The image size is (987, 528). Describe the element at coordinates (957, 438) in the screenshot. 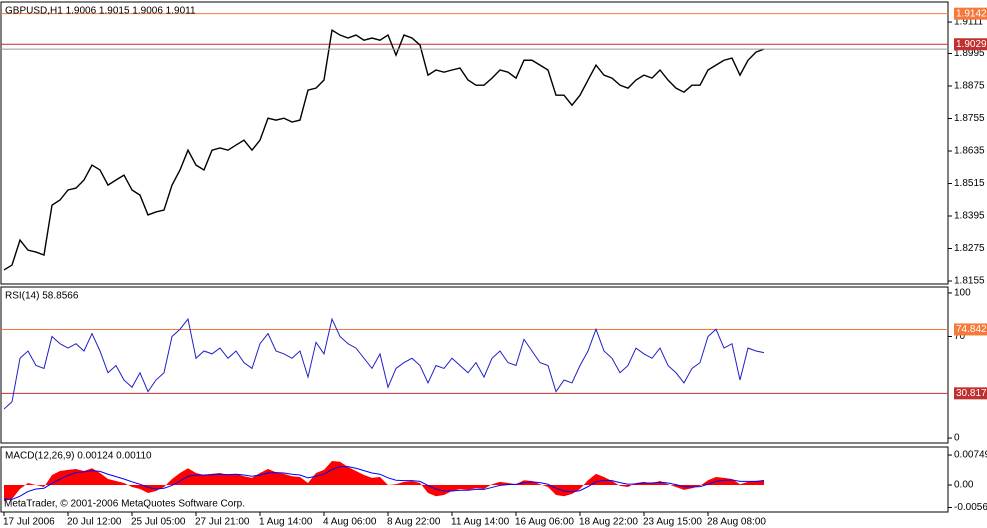

I see `y-tick-label: 0` at that location.